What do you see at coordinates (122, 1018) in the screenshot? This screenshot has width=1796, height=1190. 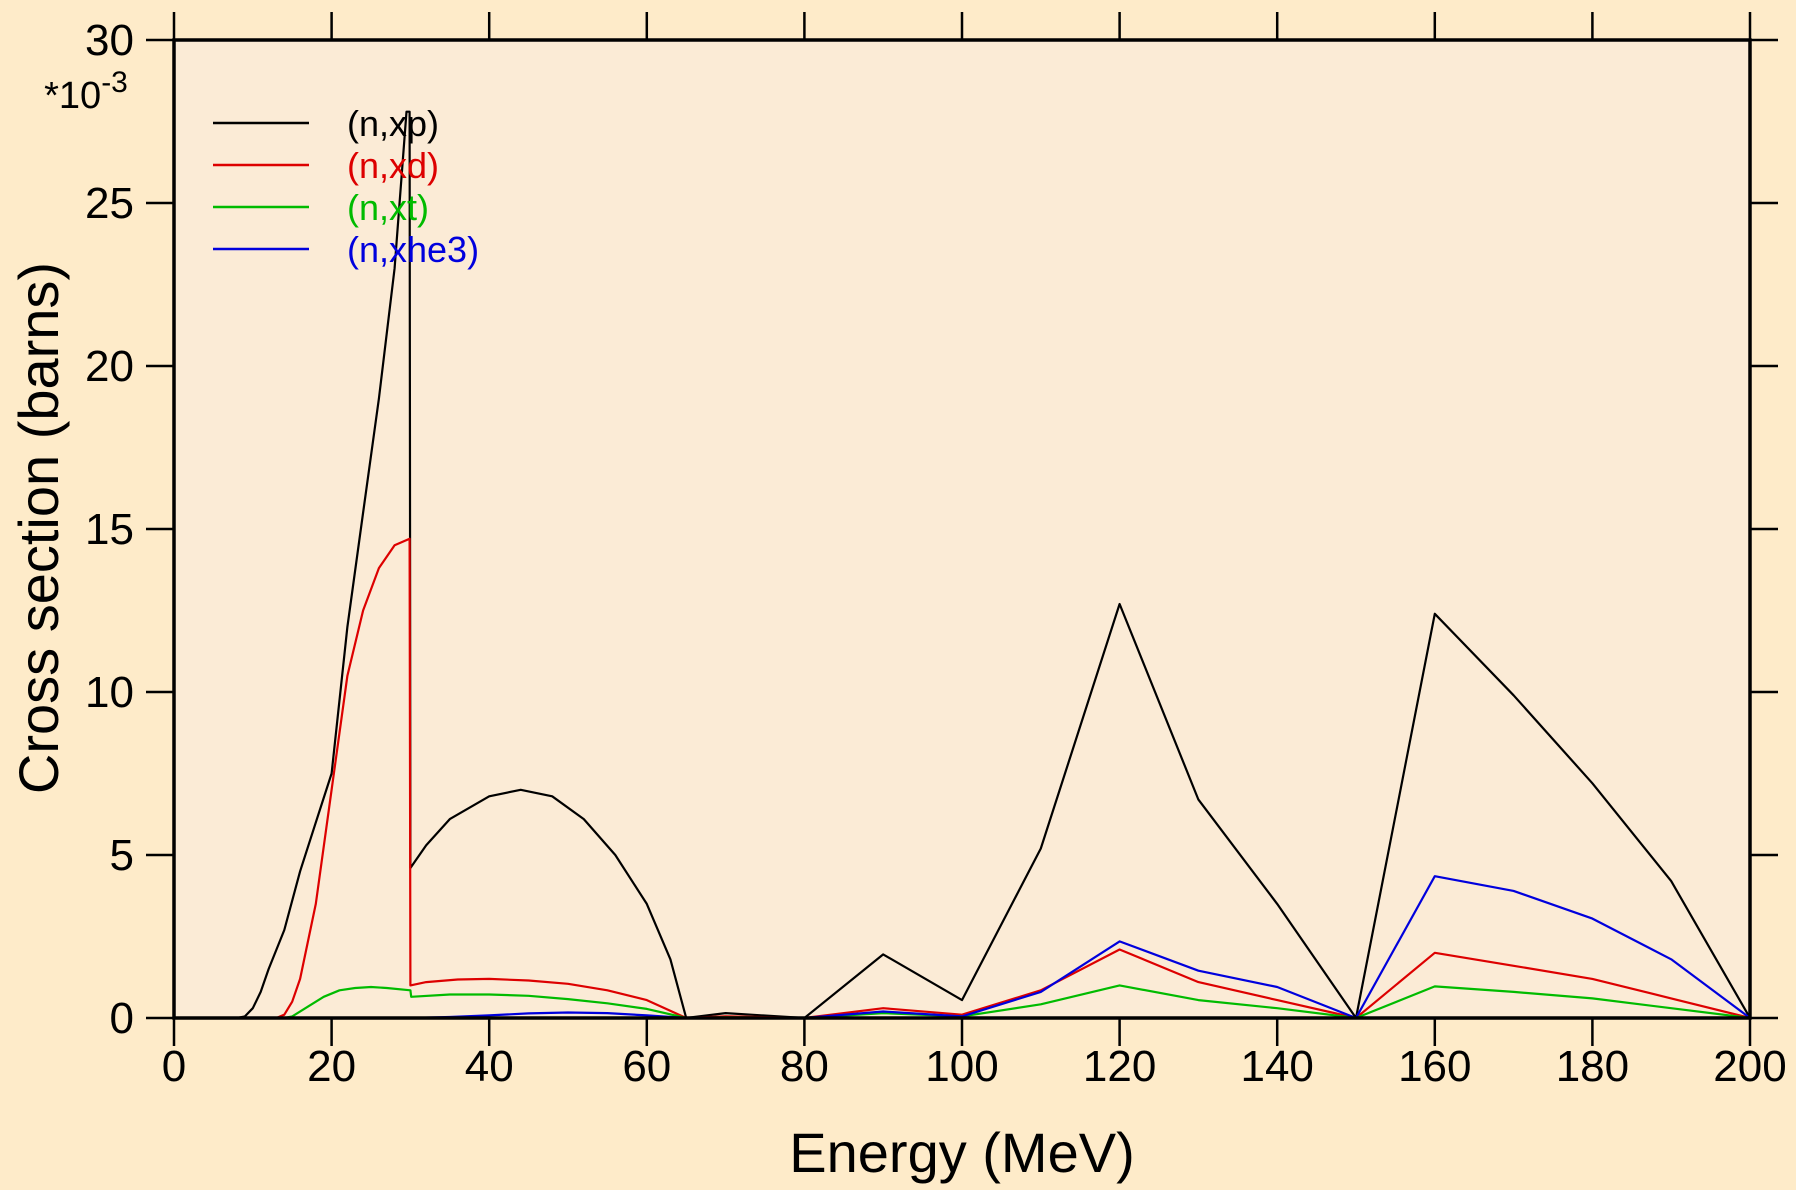 I see `y-tick-label: 0` at bounding box center [122, 1018].